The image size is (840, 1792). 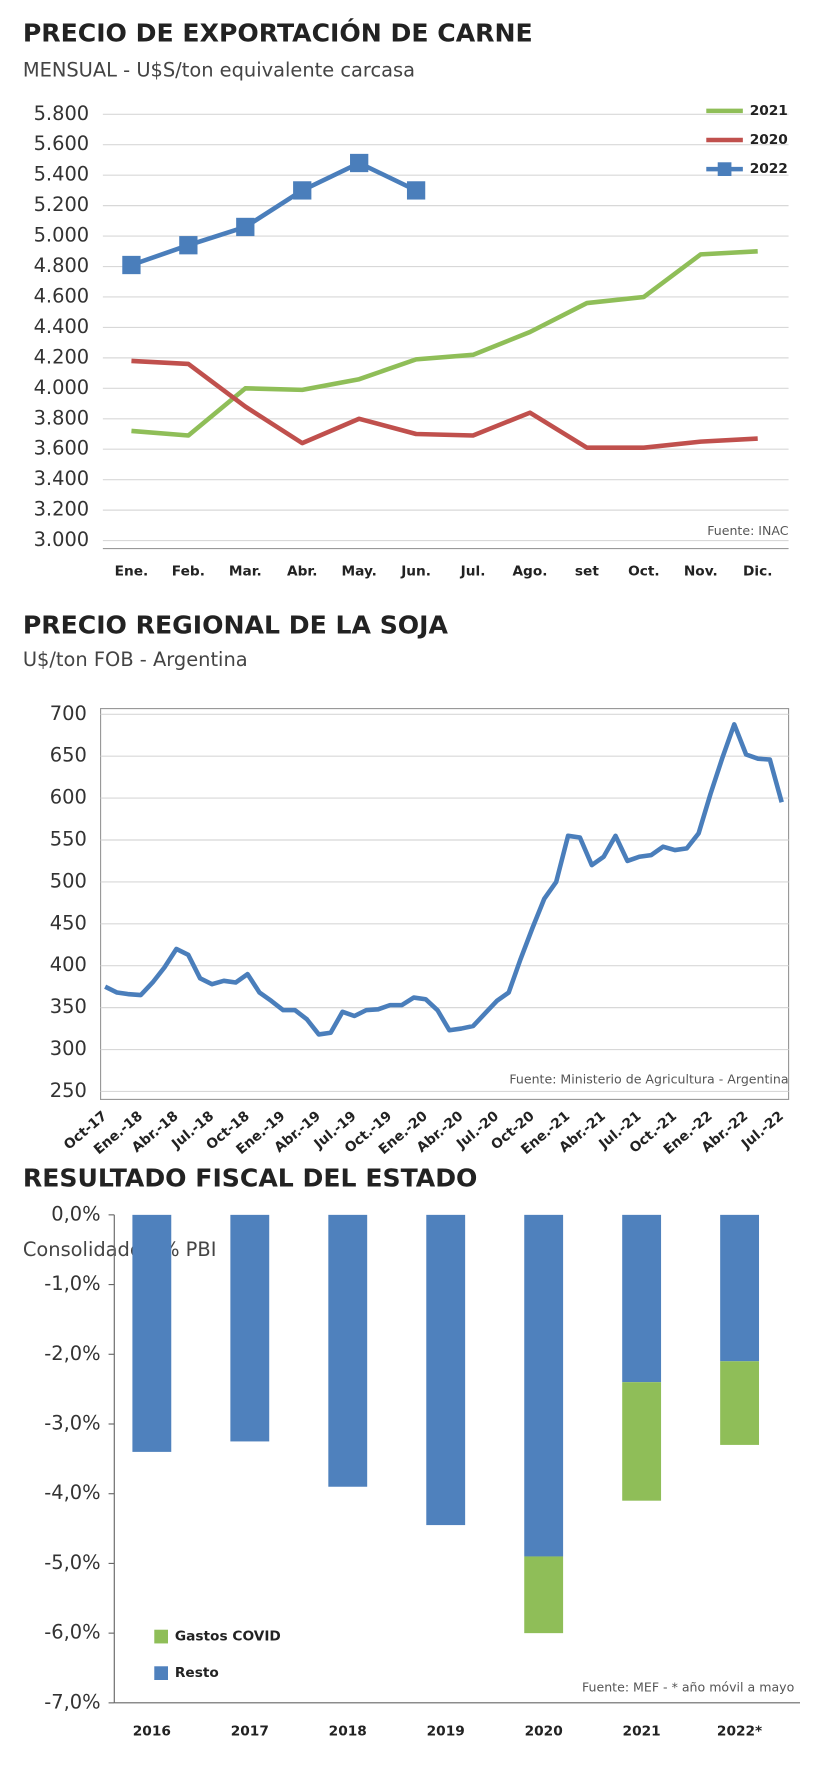 I want to click on y-tick-label: 5.800, so click(x=62, y=113).